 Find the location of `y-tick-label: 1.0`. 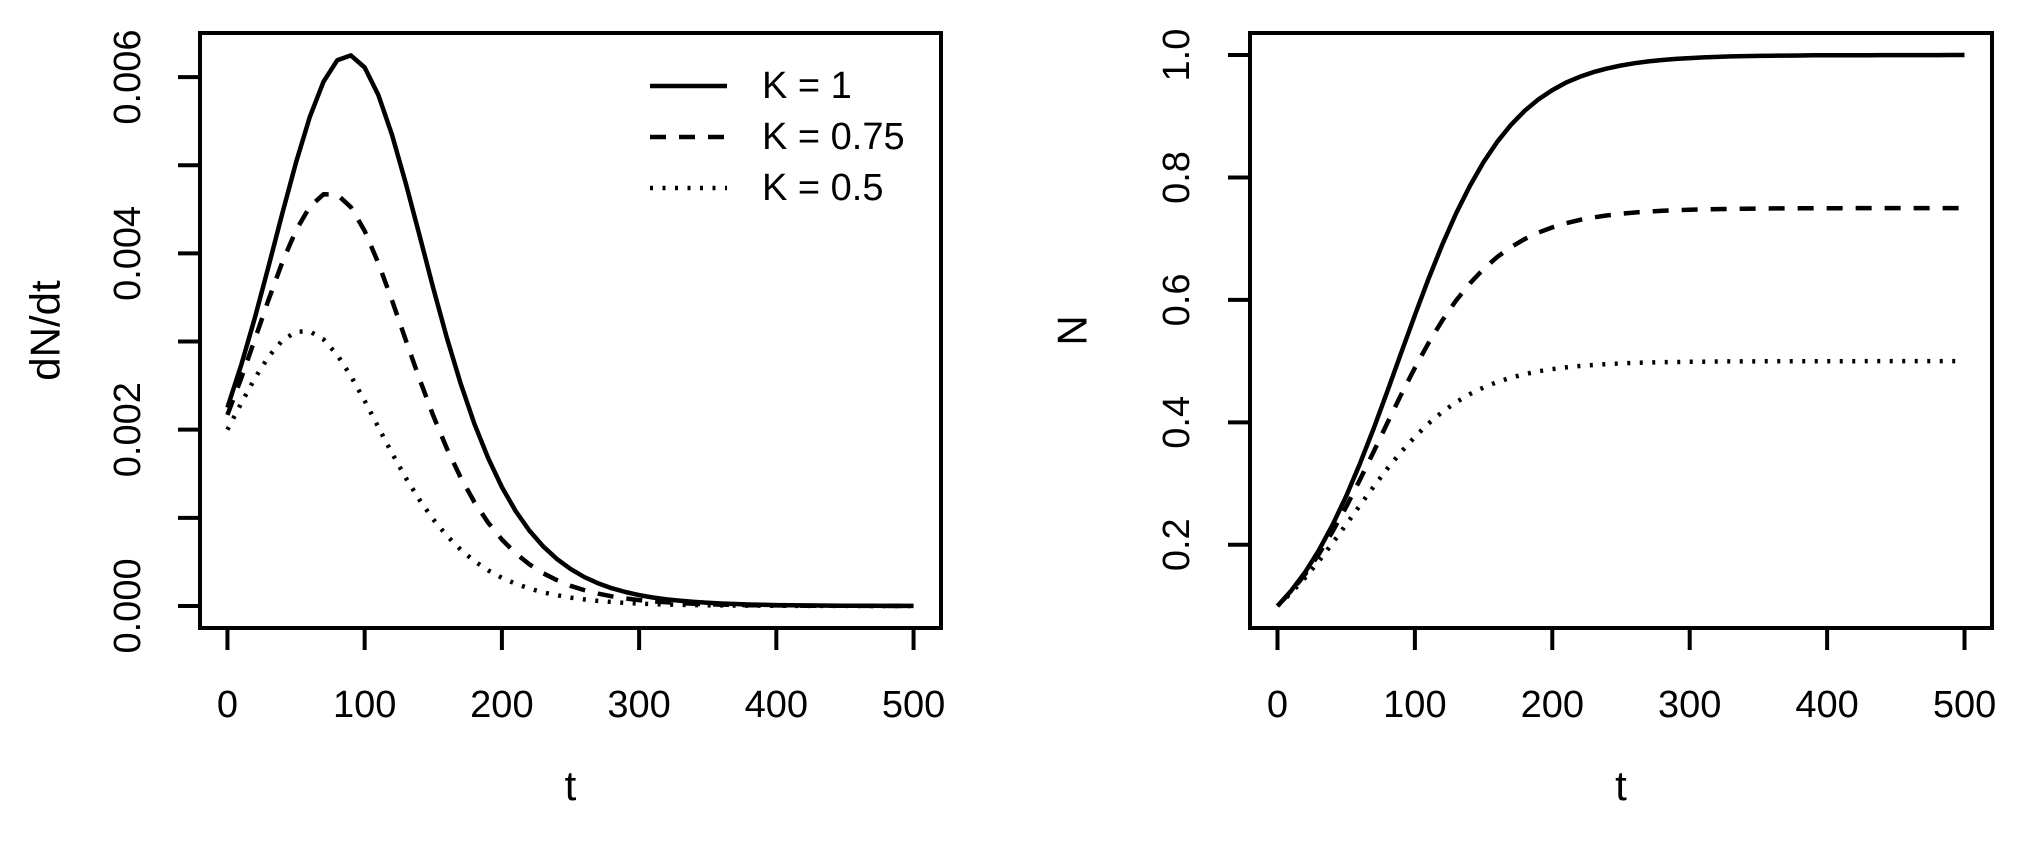

y-tick-label: 1.0 is located at coordinates (1177, 55).